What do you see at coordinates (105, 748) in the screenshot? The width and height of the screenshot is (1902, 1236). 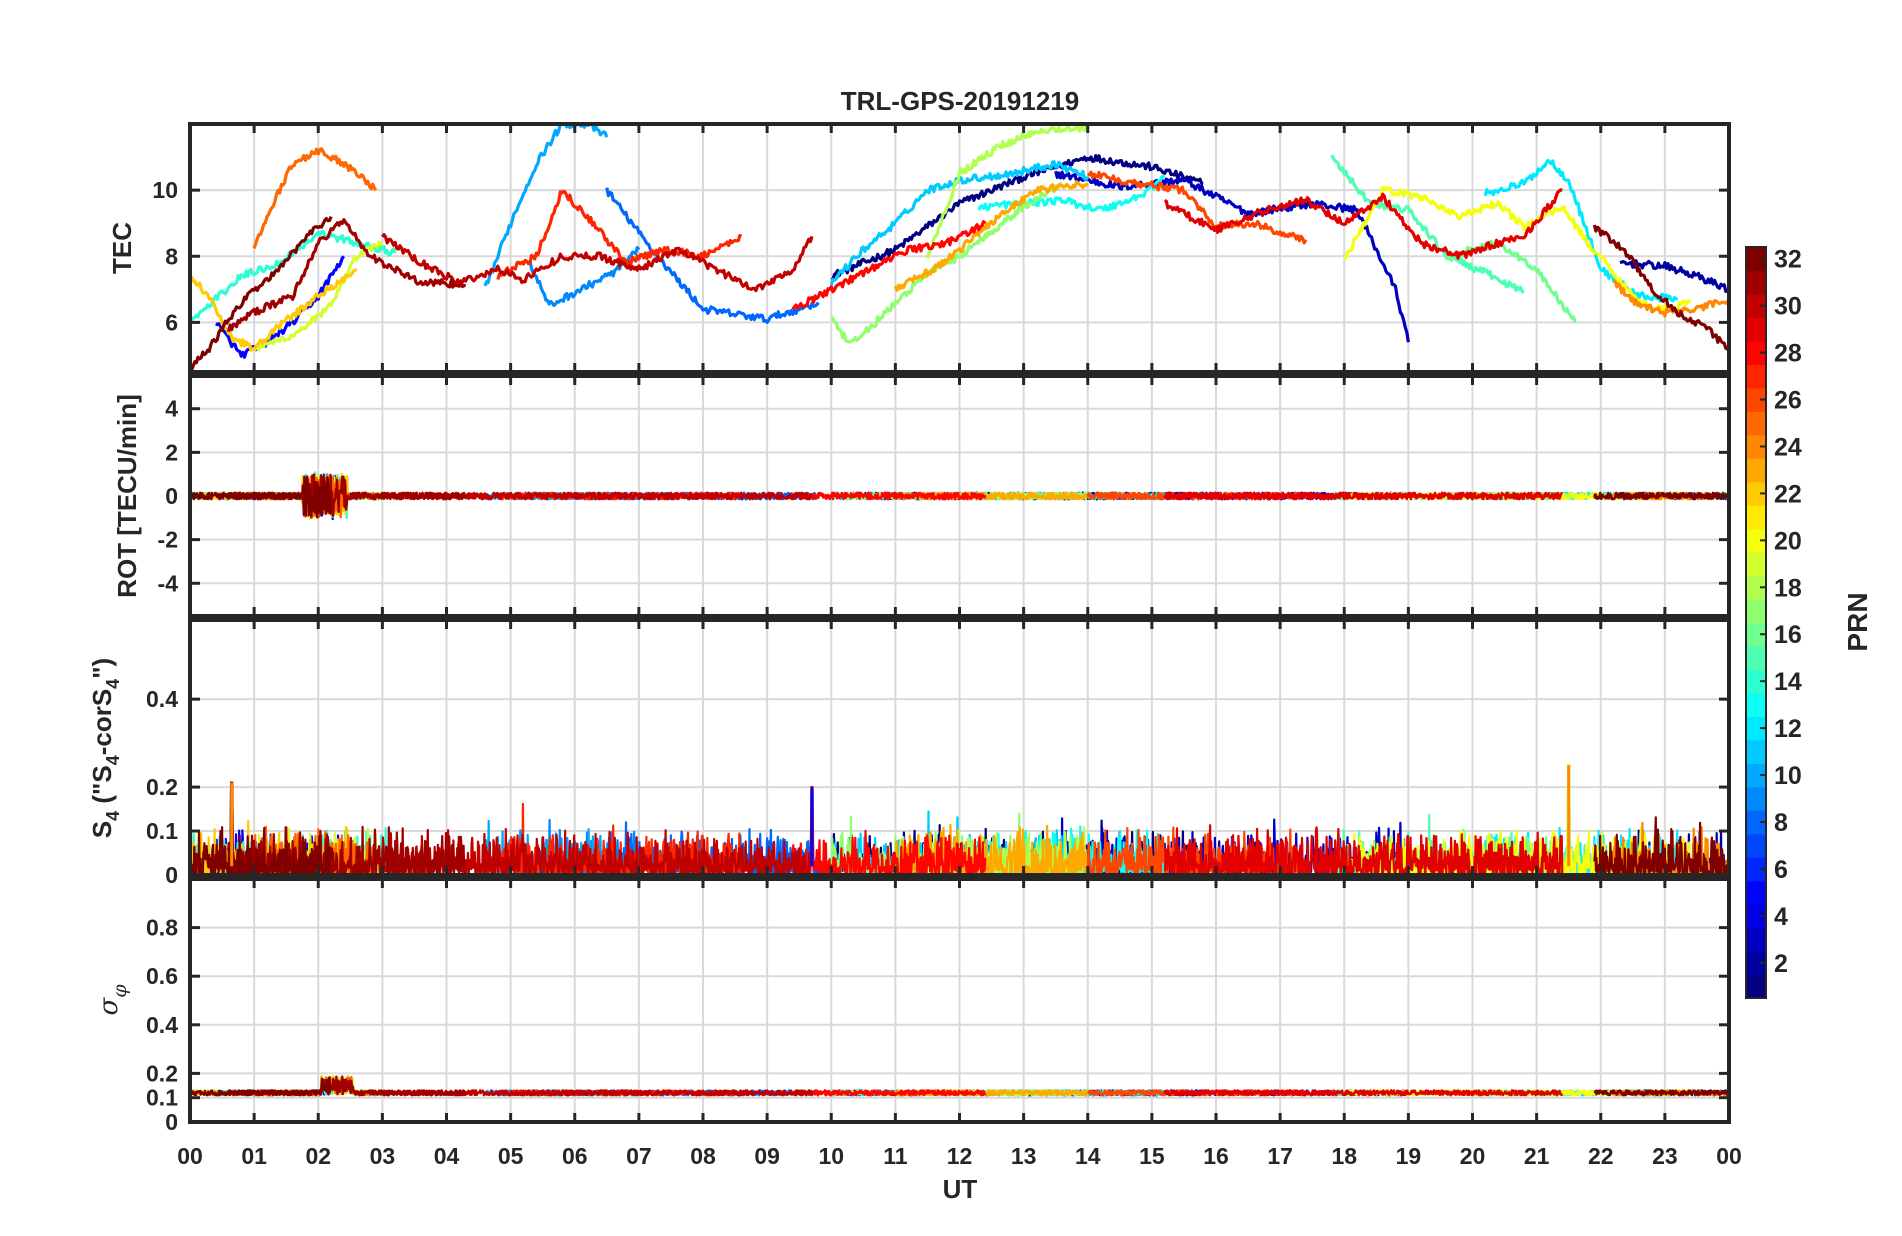 I see `panel-s4-ylabel: S4 ("S4-corS4")` at bounding box center [105, 748].